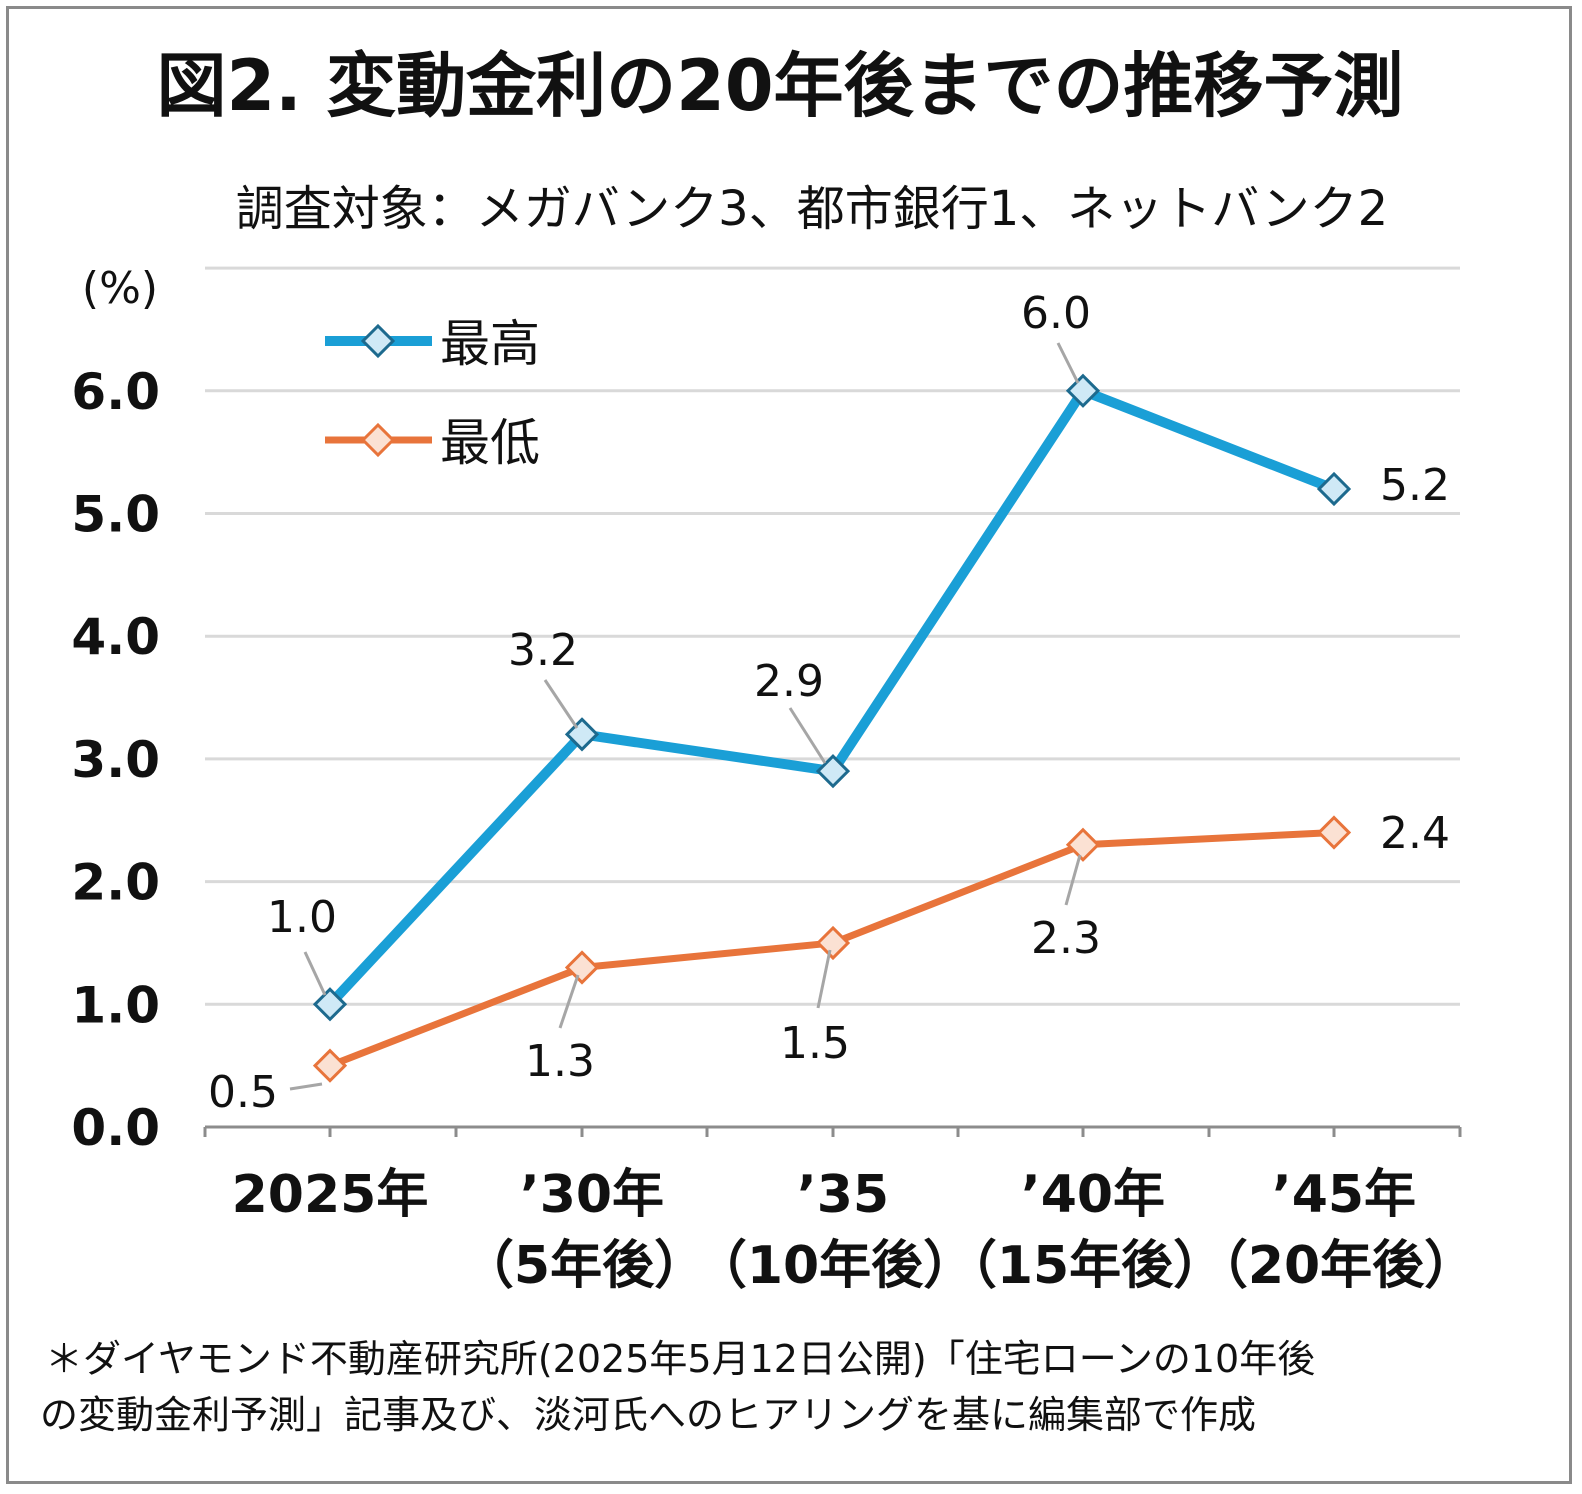  What do you see at coordinates (680, 1359) in the screenshot?
I see `source-note-line-1: ＊ダイヤモンド不動産研究所(2025年5月12日公開)「住宅ローンの10年後` at bounding box center [680, 1359].